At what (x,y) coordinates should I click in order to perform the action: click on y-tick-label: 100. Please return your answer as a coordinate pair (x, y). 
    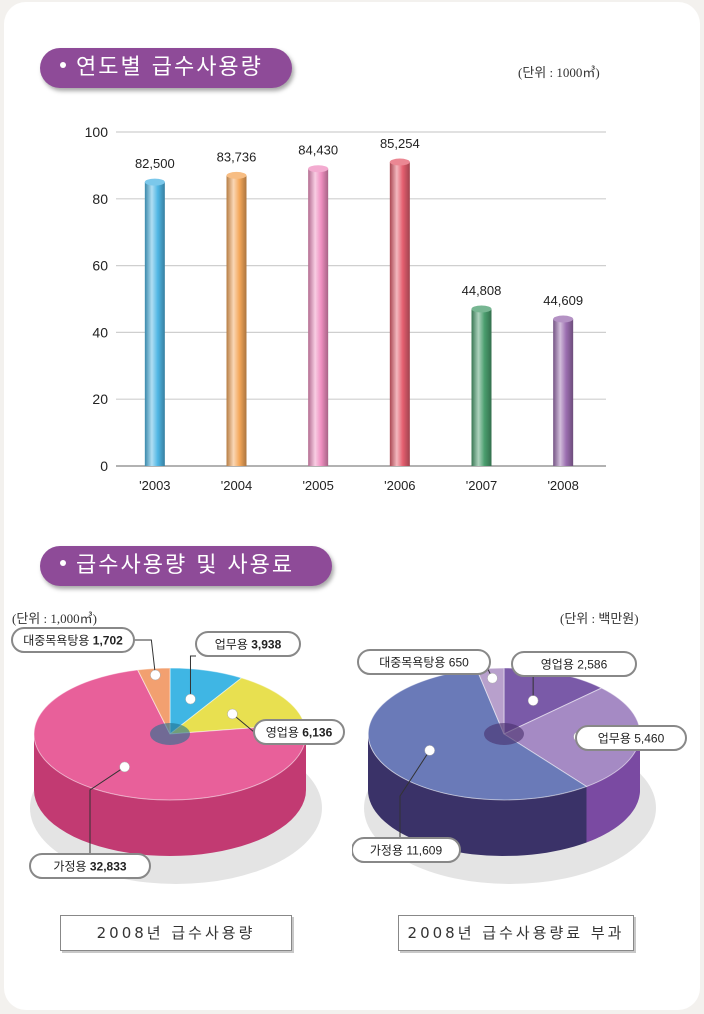
    Looking at the image, I should click on (97, 132).